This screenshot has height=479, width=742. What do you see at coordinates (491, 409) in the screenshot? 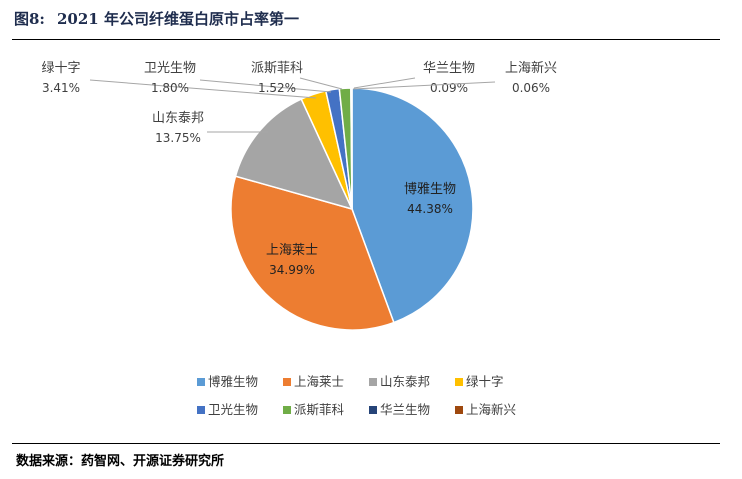
I see `legend-label: 上海新兴` at bounding box center [491, 409].